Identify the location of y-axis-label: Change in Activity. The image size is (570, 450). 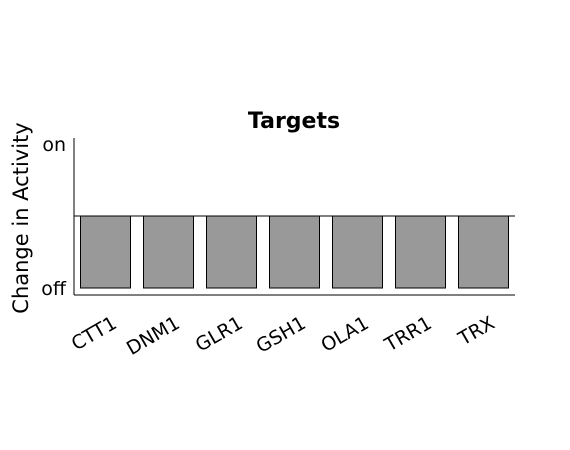
(21, 217).